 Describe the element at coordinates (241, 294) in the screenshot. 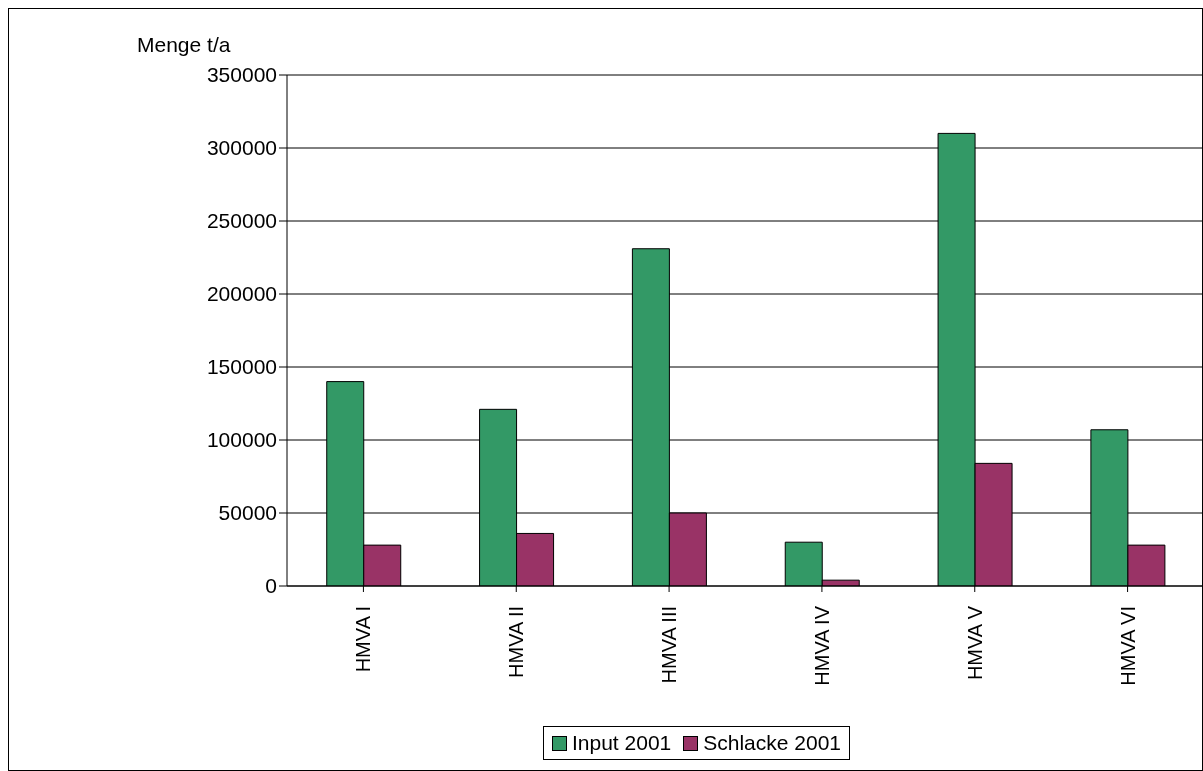

I see `y-tick-label: 200000` at that location.